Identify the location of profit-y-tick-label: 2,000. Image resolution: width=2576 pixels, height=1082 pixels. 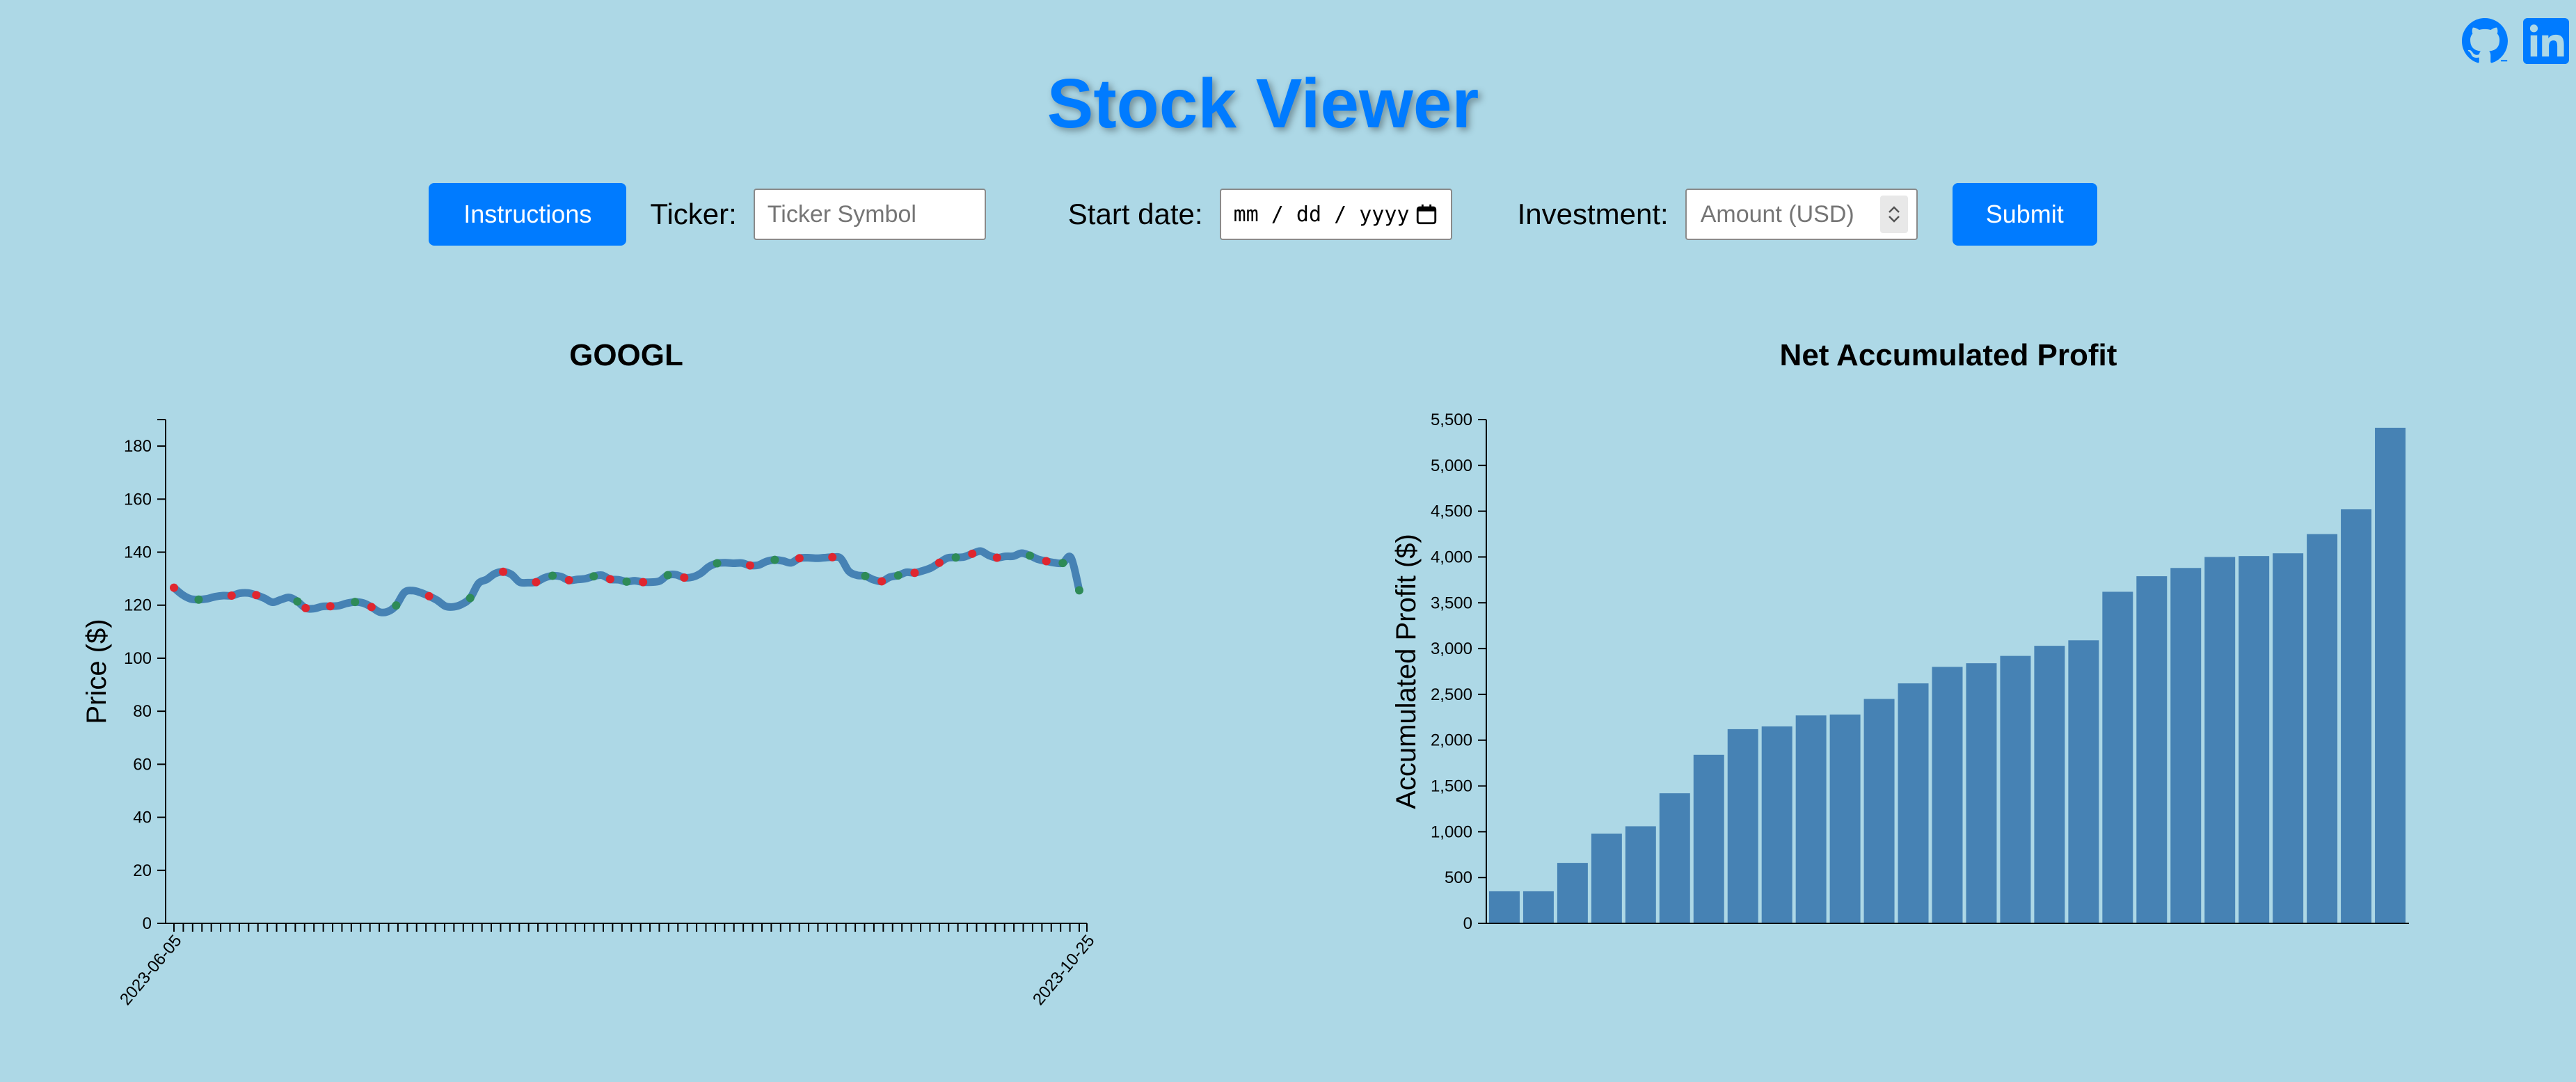
(1451, 740).